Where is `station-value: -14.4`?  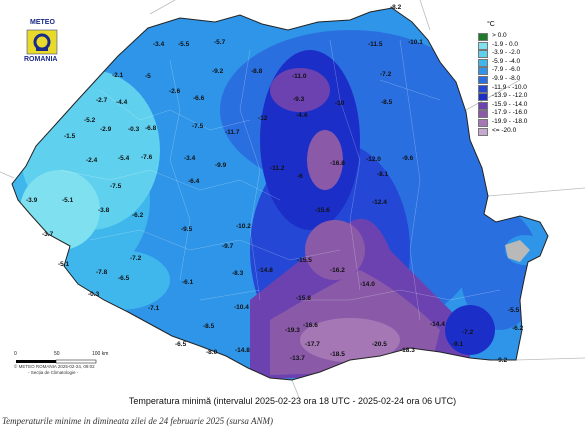
station-value: -14.4 is located at coordinates (437, 324).